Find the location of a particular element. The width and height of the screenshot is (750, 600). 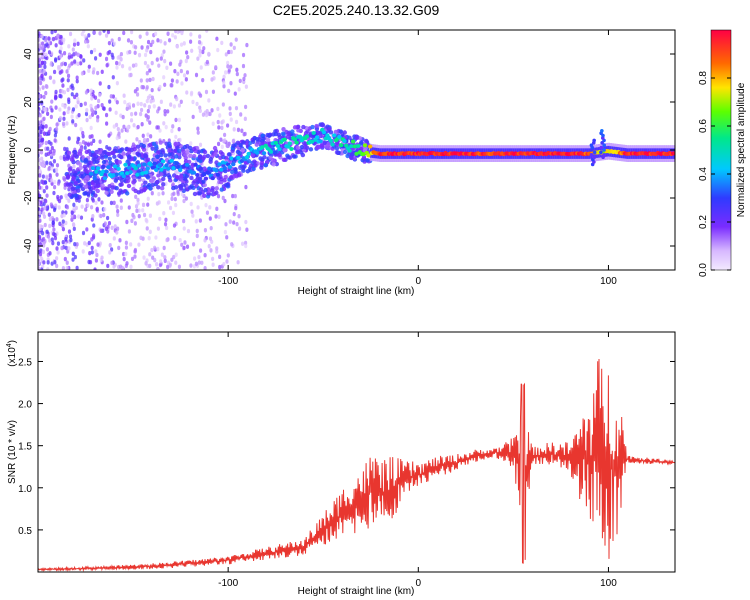

spectrogram-streak-cell is located at coordinates (594, 140).